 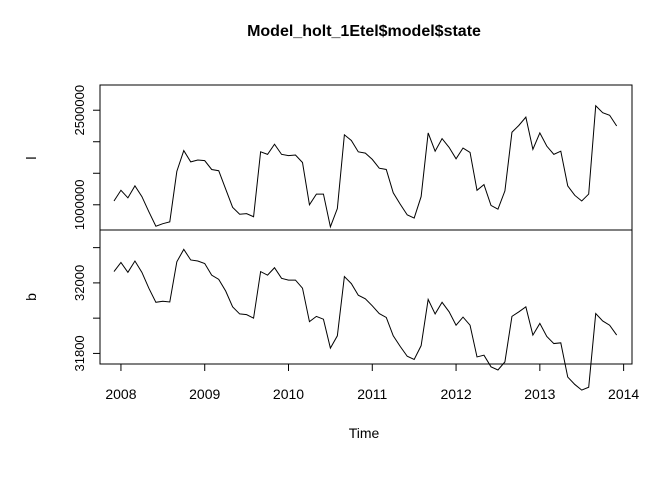 I want to click on y-tick-label-b: 32000, so click(x=79, y=283).